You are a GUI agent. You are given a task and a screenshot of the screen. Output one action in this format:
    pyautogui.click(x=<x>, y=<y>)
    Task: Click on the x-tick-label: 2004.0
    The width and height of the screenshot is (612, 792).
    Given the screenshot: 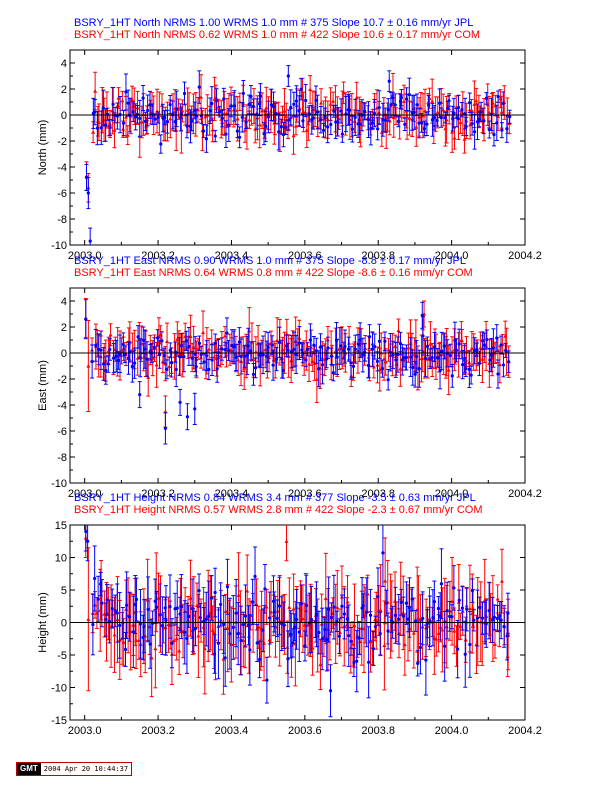 What is the action you would take?
    pyautogui.click(x=452, y=256)
    